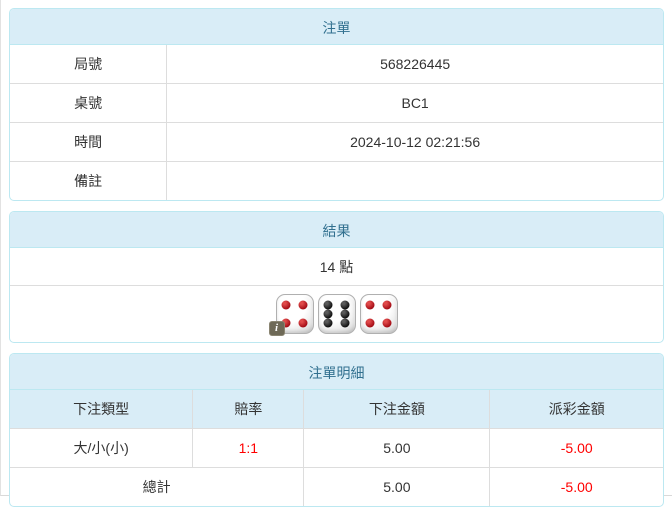 The width and height of the screenshot is (672, 507). I want to click on table-row: 時間 2024-10-12 02:21:56, so click(336, 142).